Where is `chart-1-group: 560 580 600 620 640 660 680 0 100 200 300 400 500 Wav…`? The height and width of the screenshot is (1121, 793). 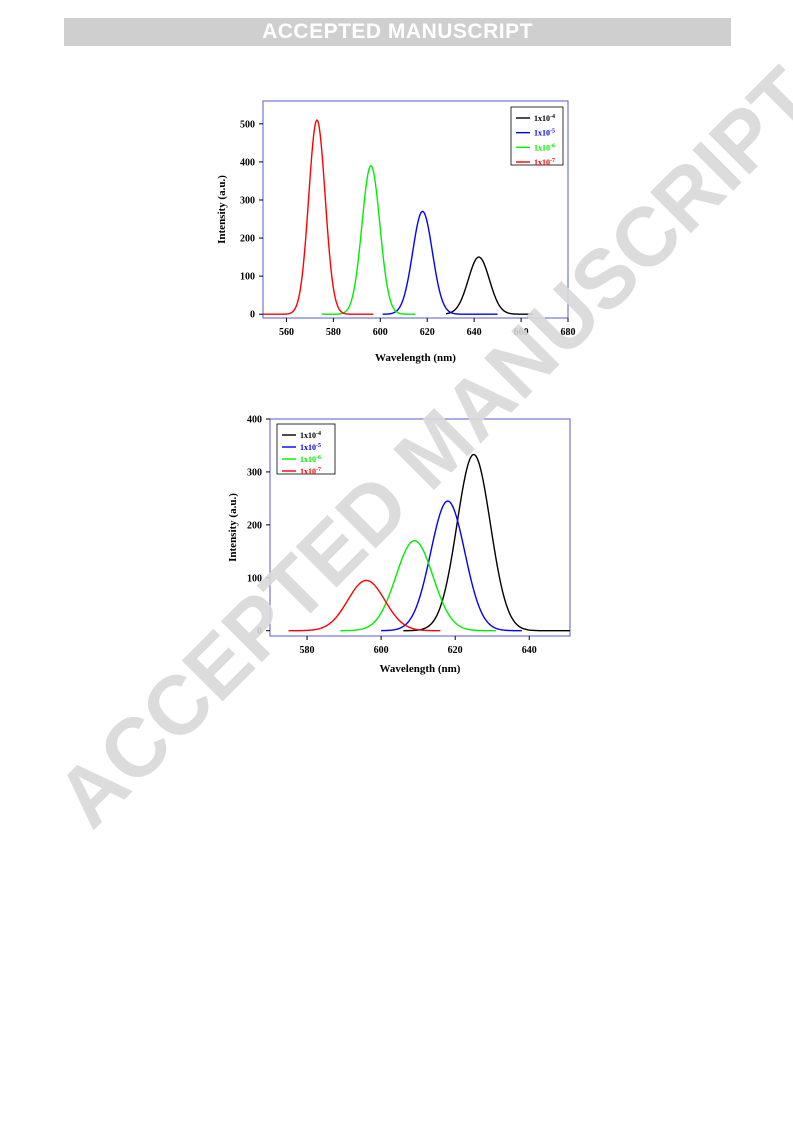
chart-1-group: 560 580 600 620 640 660 680 0 100 200 300 400 500 Wav… is located at coordinates (396, 232).